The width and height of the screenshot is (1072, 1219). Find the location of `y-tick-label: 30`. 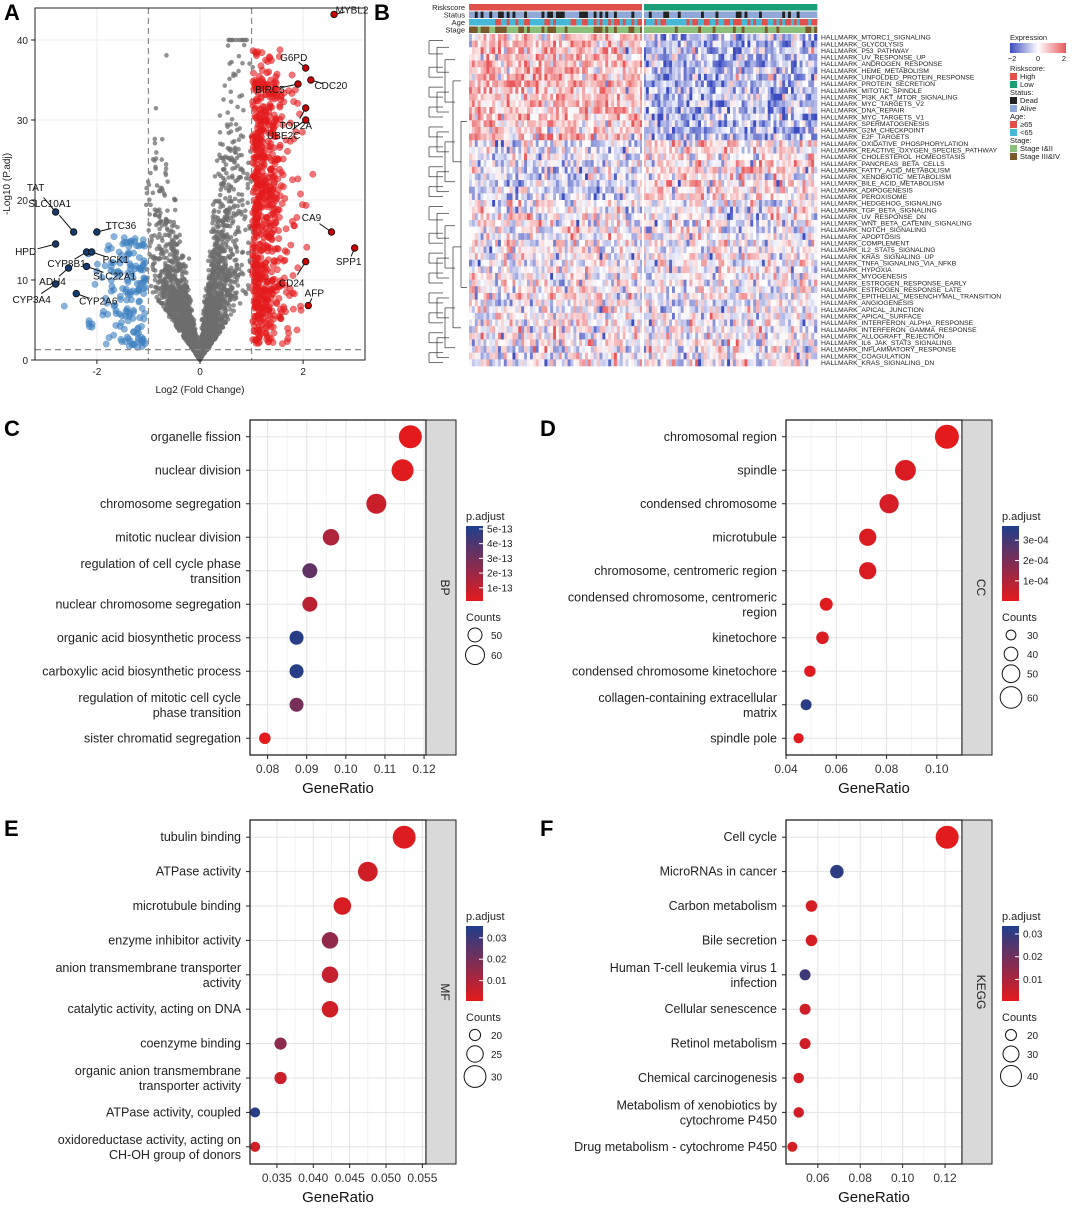

y-tick-label: 30 is located at coordinates (23, 121).